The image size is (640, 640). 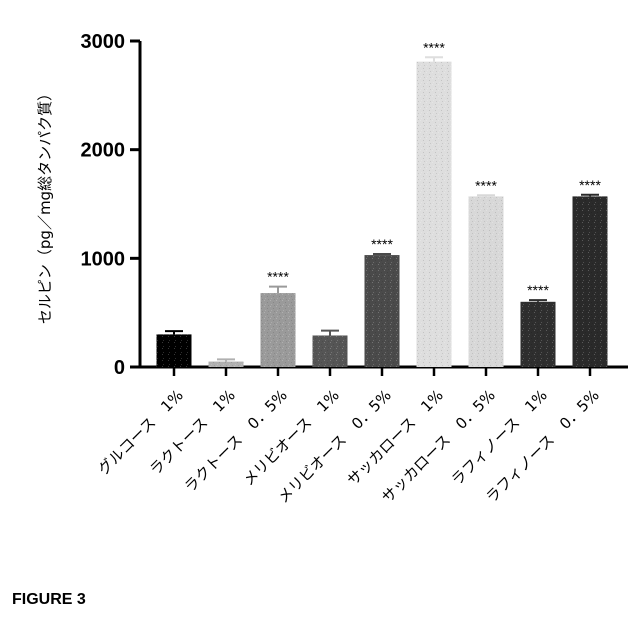 What do you see at coordinates (499, 437) in the screenshot?
I see `category-label: ラフィノース 1%` at bounding box center [499, 437].